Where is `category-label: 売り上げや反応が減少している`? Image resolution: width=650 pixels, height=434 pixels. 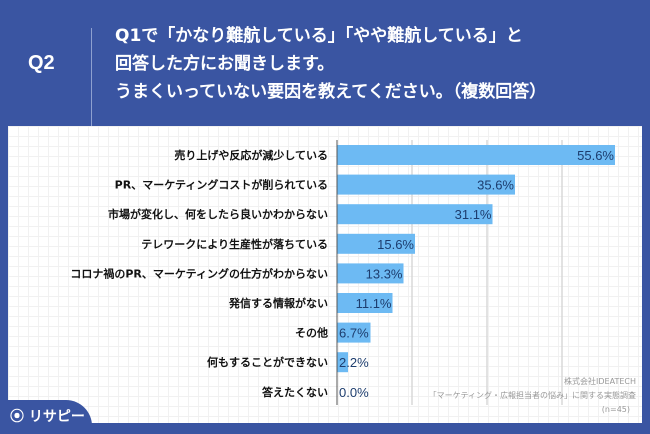 category-label: 売り上げや反応が減少している is located at coordinates (251, 155).